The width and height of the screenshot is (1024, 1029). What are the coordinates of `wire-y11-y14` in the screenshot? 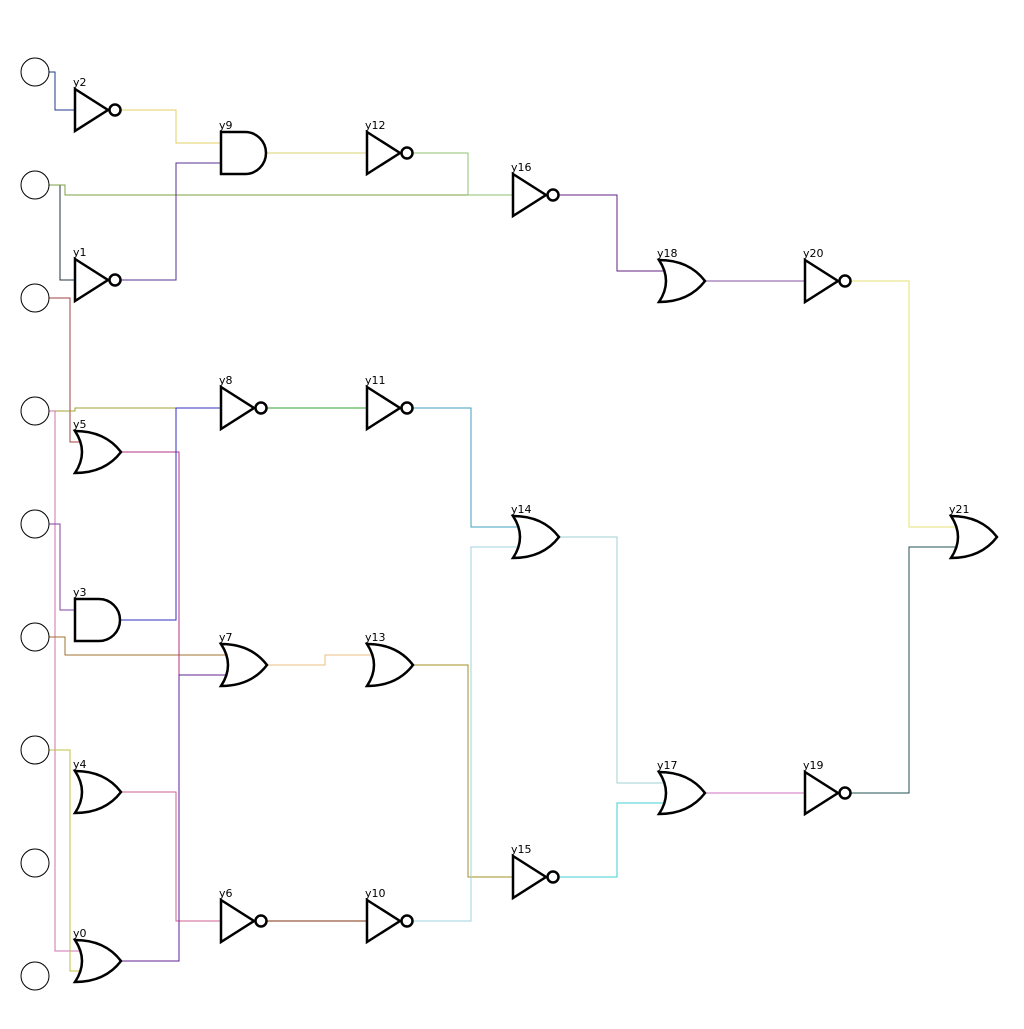 It's located at (466, 467).